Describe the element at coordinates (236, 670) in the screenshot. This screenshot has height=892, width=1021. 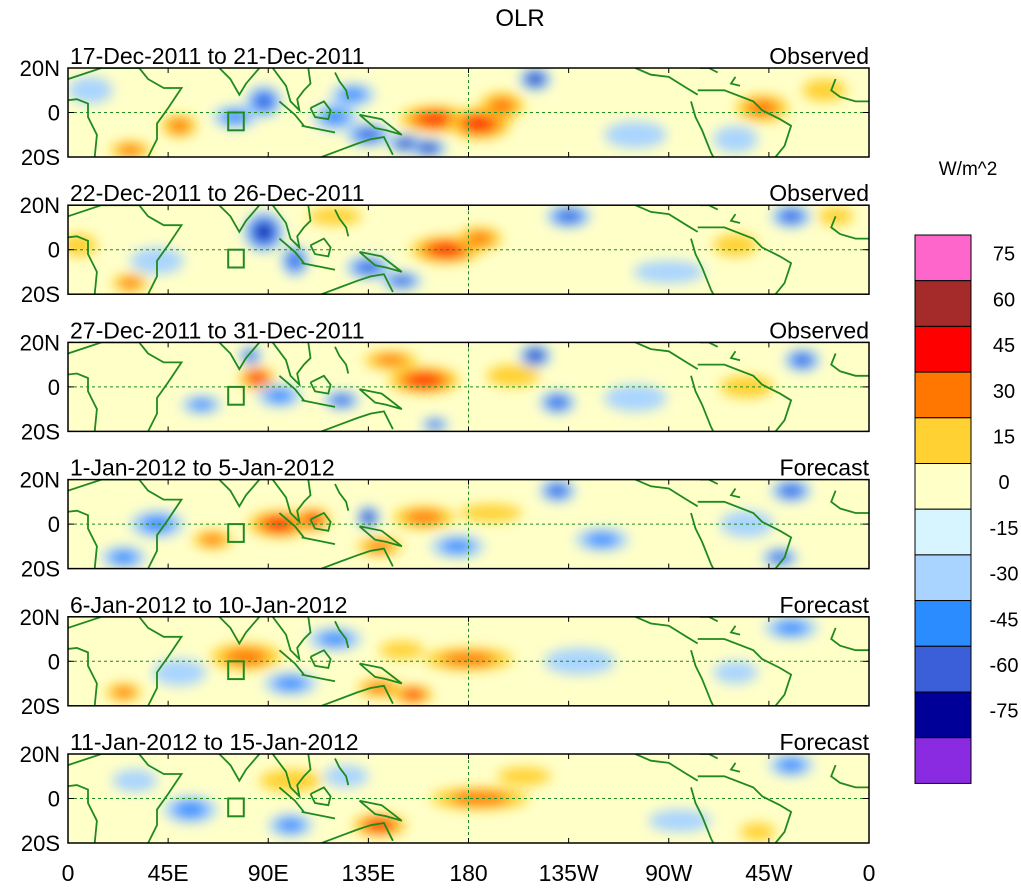
I see `reference-box` at that location.